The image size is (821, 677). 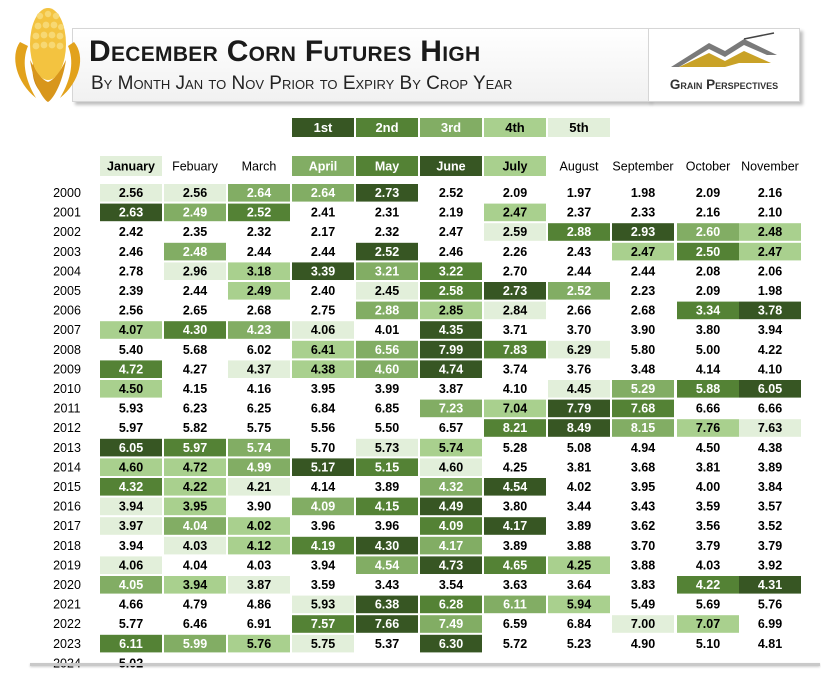 I want to click on cell-value: 4.60, so click(x=451, y=467).